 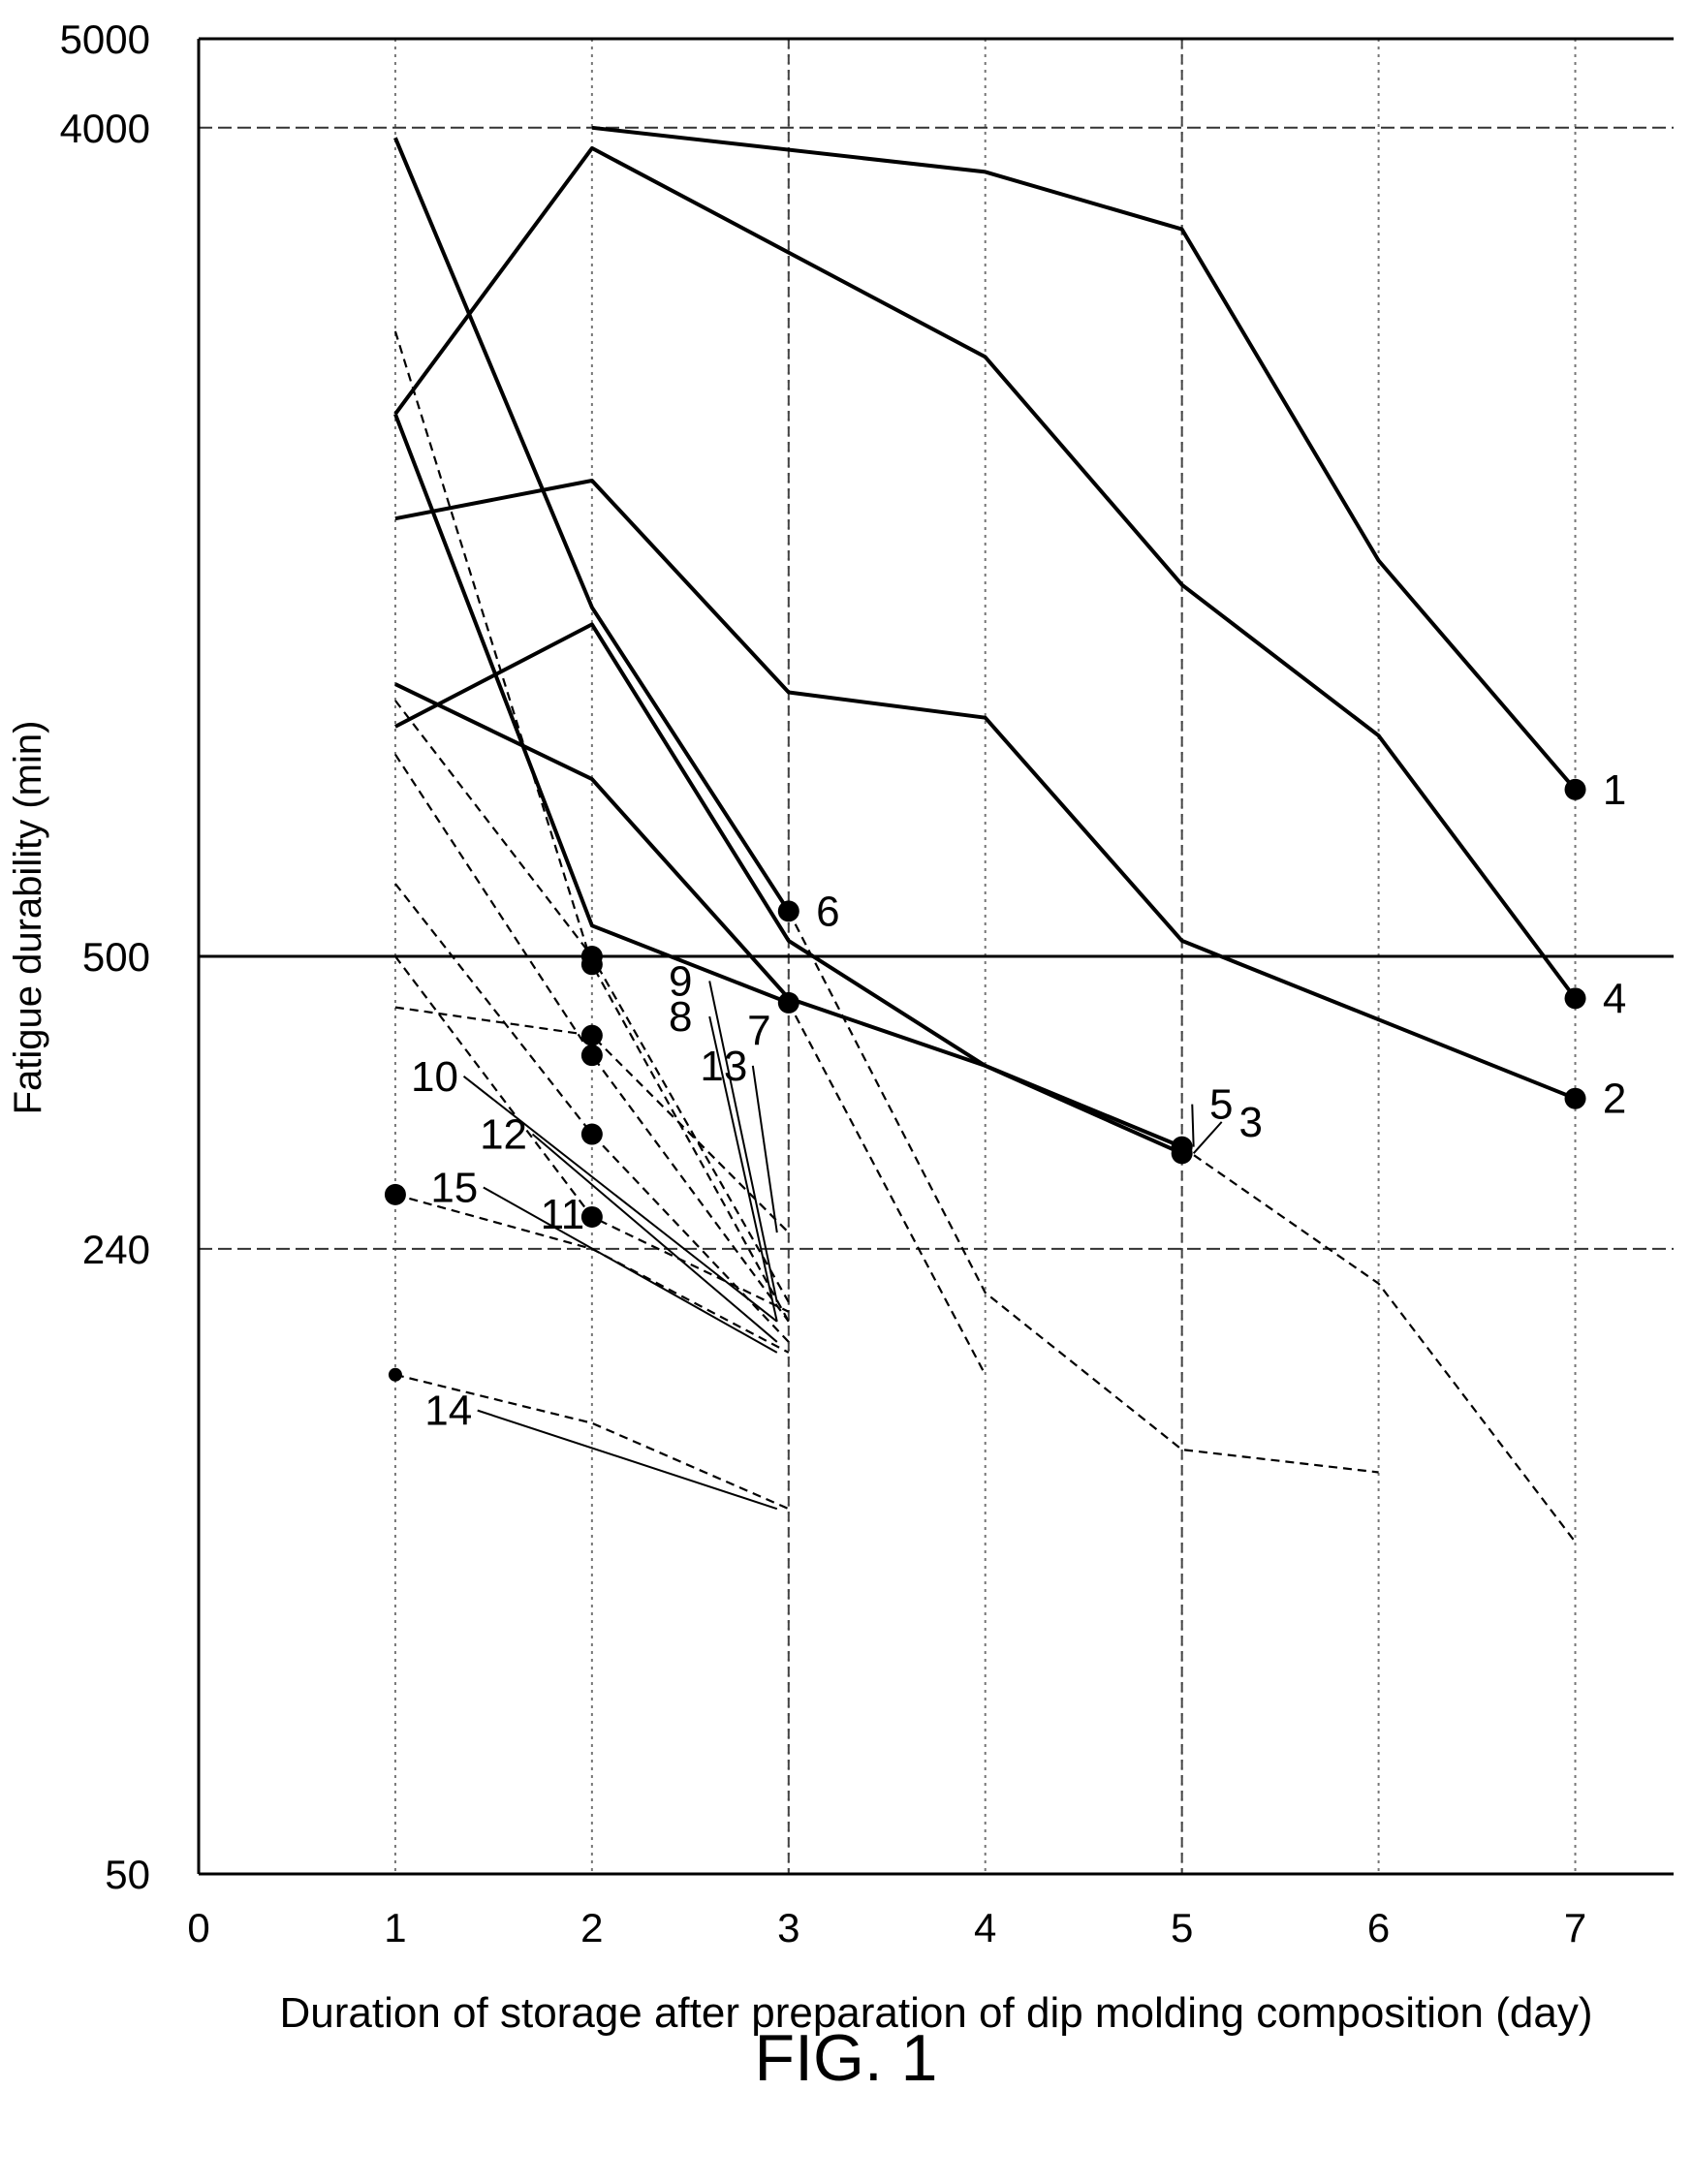 What do you see at coordinates (1182, 1928) in the screenshot?
I see `x-tick-label: 5` at bounding box center [1182, 1928].